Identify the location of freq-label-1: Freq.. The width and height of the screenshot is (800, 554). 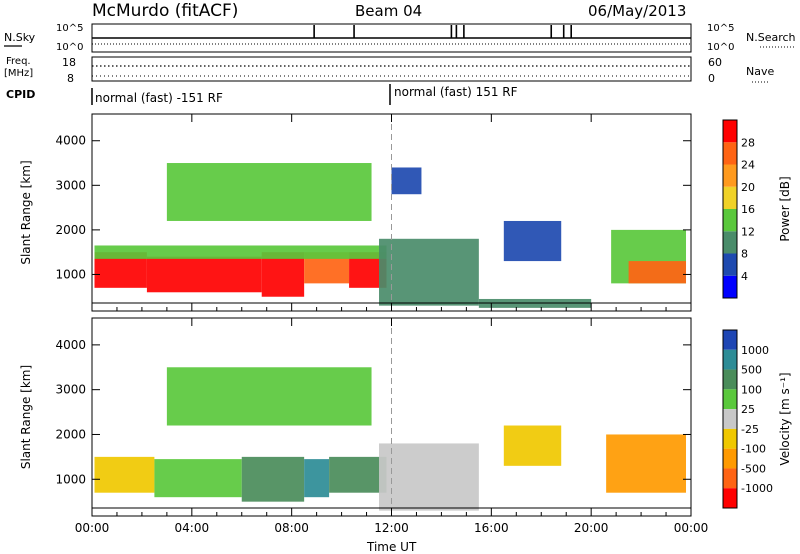
(18, 61).